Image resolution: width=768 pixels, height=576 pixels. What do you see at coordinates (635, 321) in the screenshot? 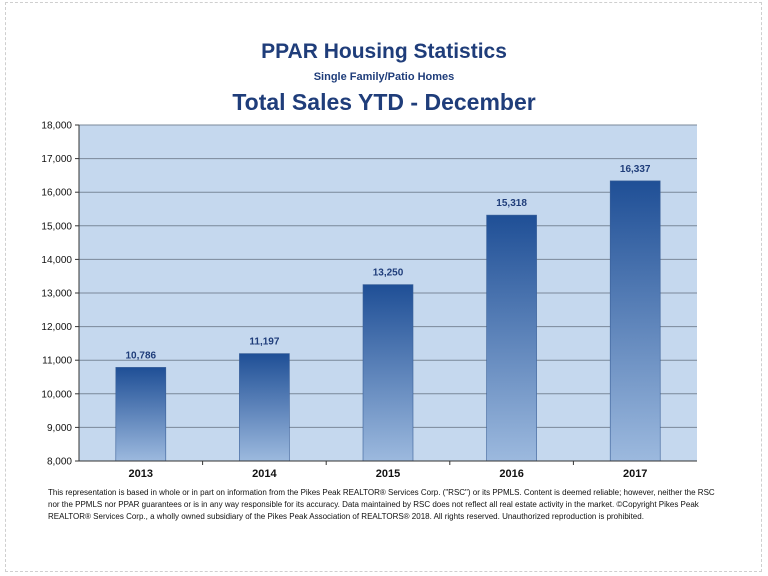
I see `bar-2017` at bounding box center [635, 321].